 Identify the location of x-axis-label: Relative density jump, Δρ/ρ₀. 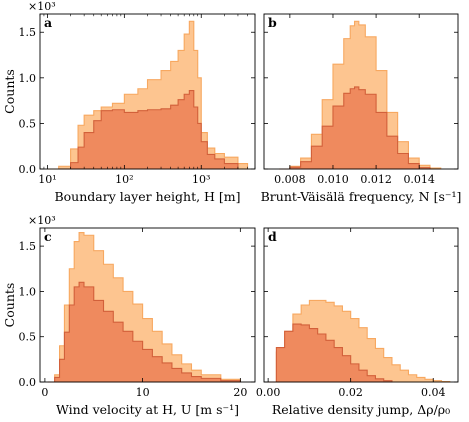
(361, 409).